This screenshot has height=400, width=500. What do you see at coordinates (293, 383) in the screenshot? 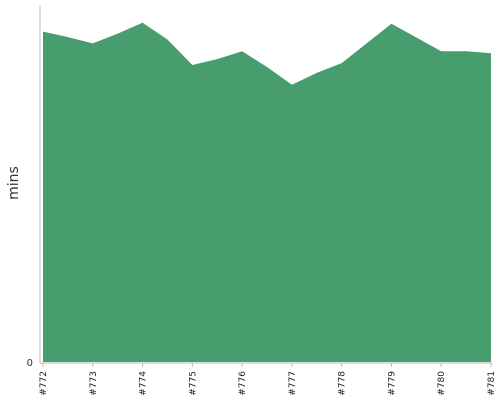
I see `x-tick-label: #777` at bounding box center [293, 383].